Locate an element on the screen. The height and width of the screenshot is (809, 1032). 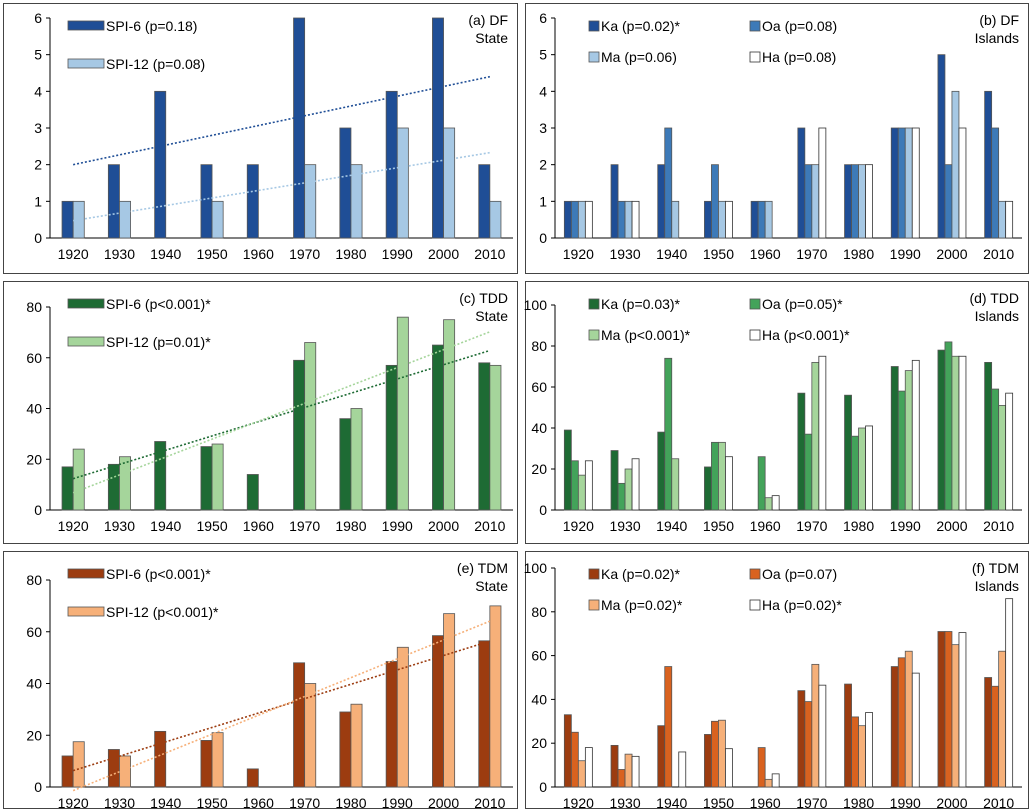
x-tick-label: 1990 is located at coordinates (905, 526).